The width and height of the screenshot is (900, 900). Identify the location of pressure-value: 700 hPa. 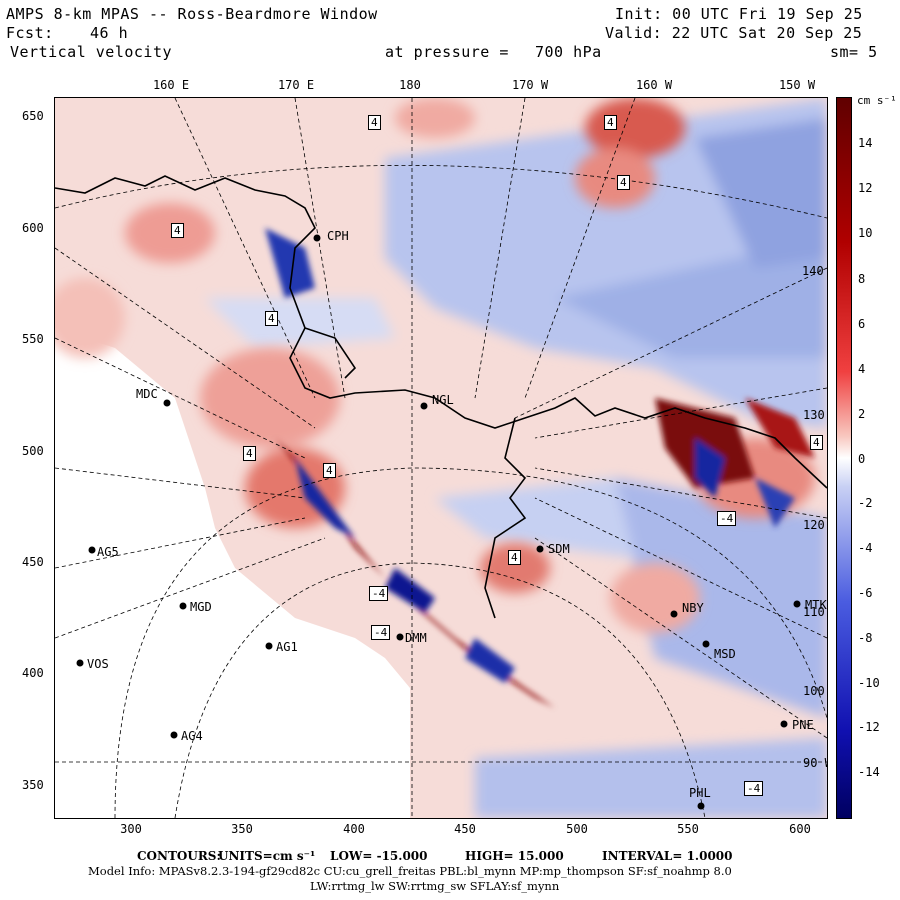
(568, 52).